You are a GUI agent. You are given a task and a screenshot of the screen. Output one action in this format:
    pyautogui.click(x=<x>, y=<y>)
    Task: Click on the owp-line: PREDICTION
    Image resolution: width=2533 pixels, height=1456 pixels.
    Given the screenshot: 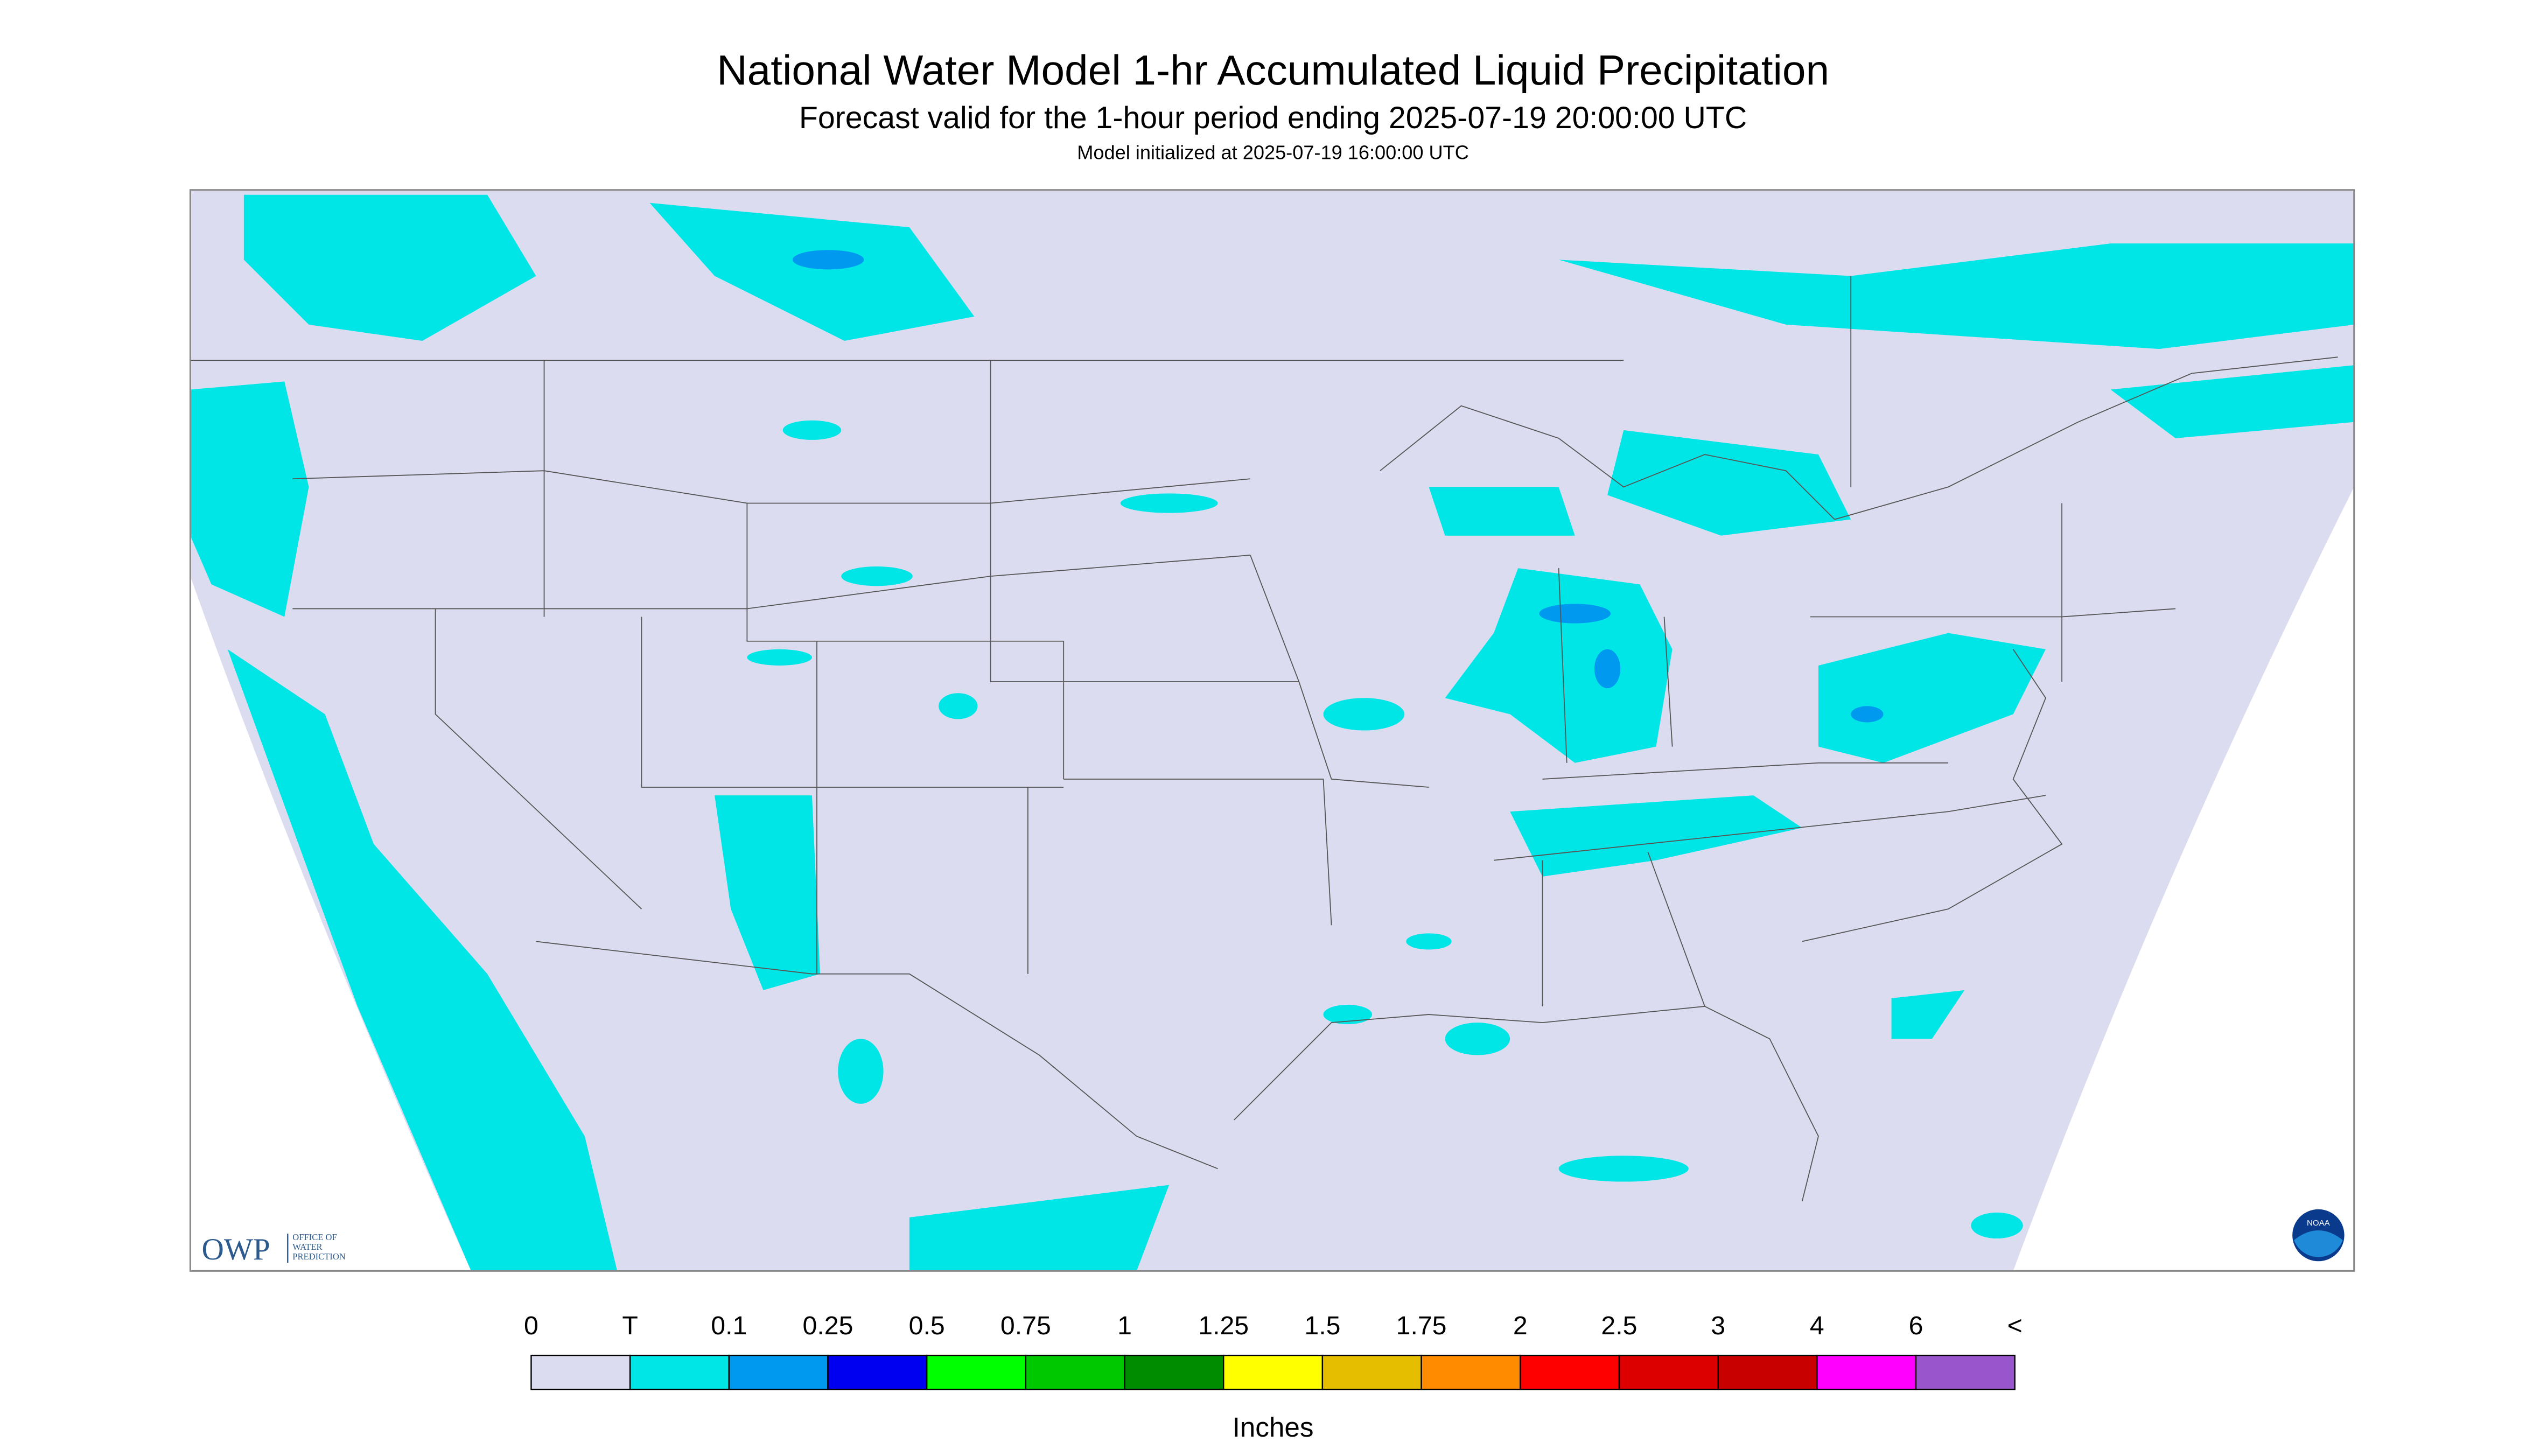 What is the action you would take?
    pyautogui.click(x=318, y=1256)
    